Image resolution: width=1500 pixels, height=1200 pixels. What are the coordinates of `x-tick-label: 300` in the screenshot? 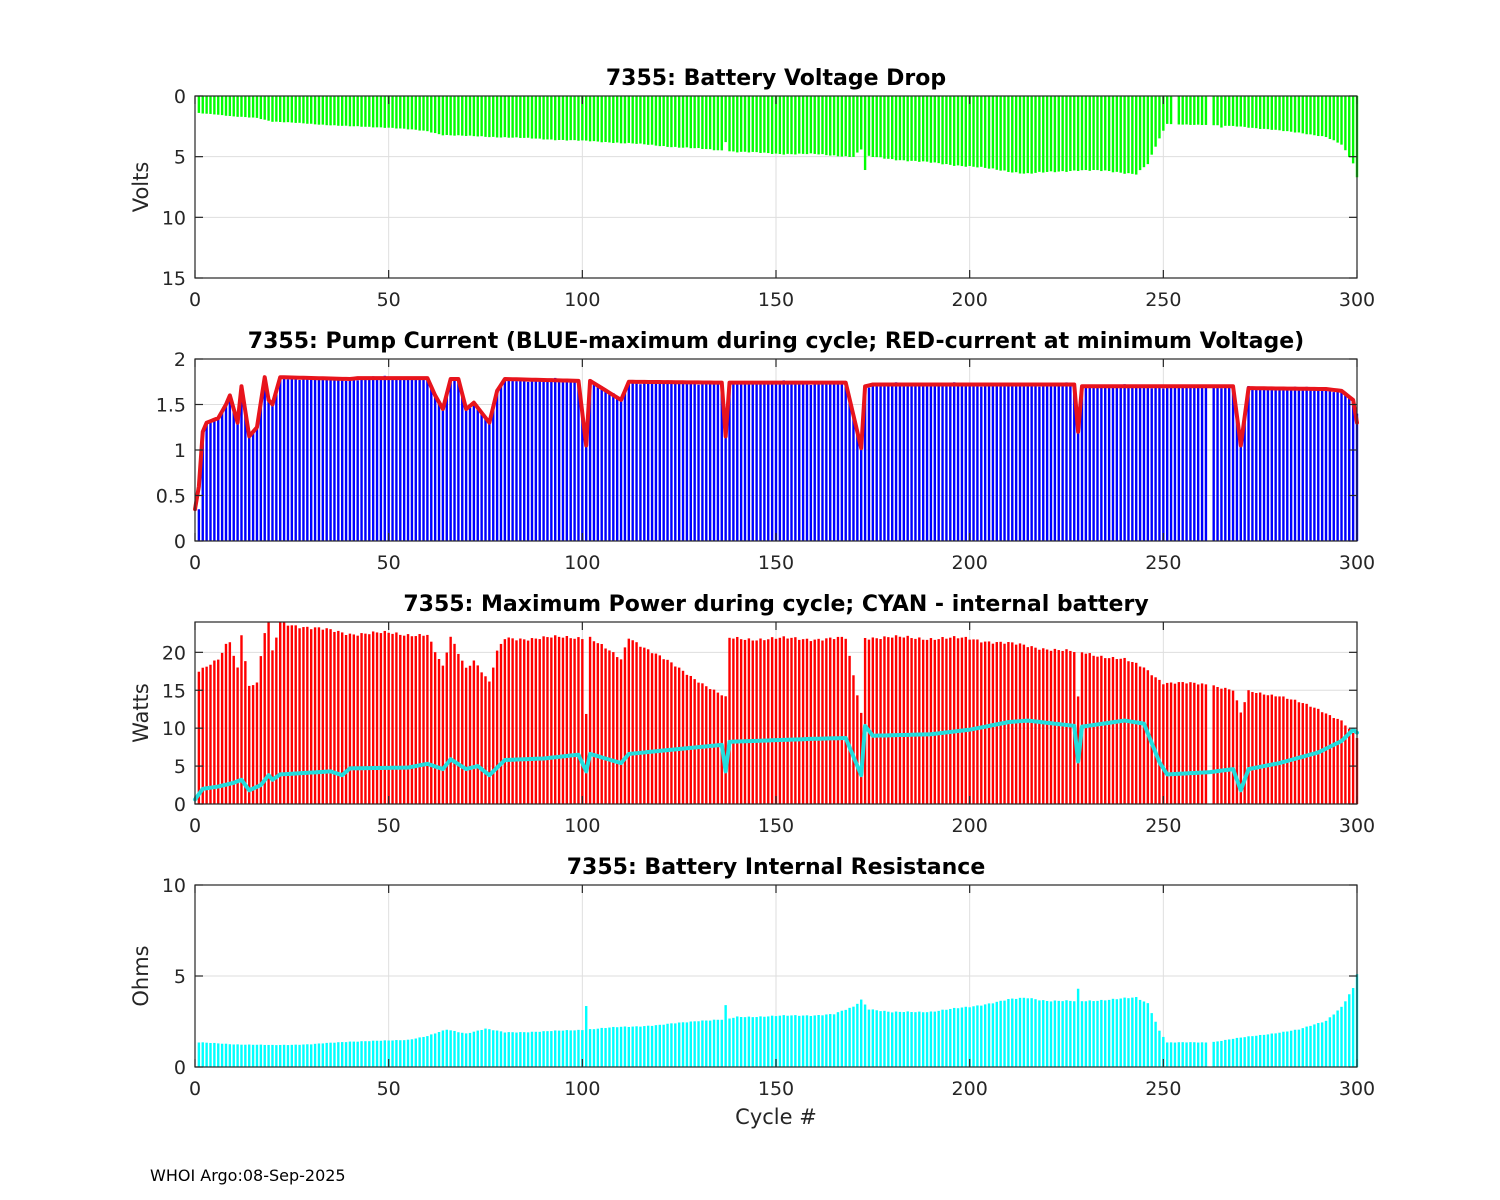 It's located at (1357, 1089).